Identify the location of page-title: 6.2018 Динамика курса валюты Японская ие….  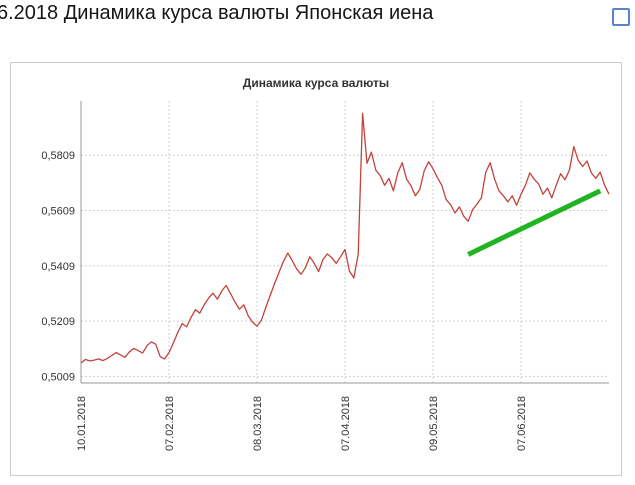
(217, 13).